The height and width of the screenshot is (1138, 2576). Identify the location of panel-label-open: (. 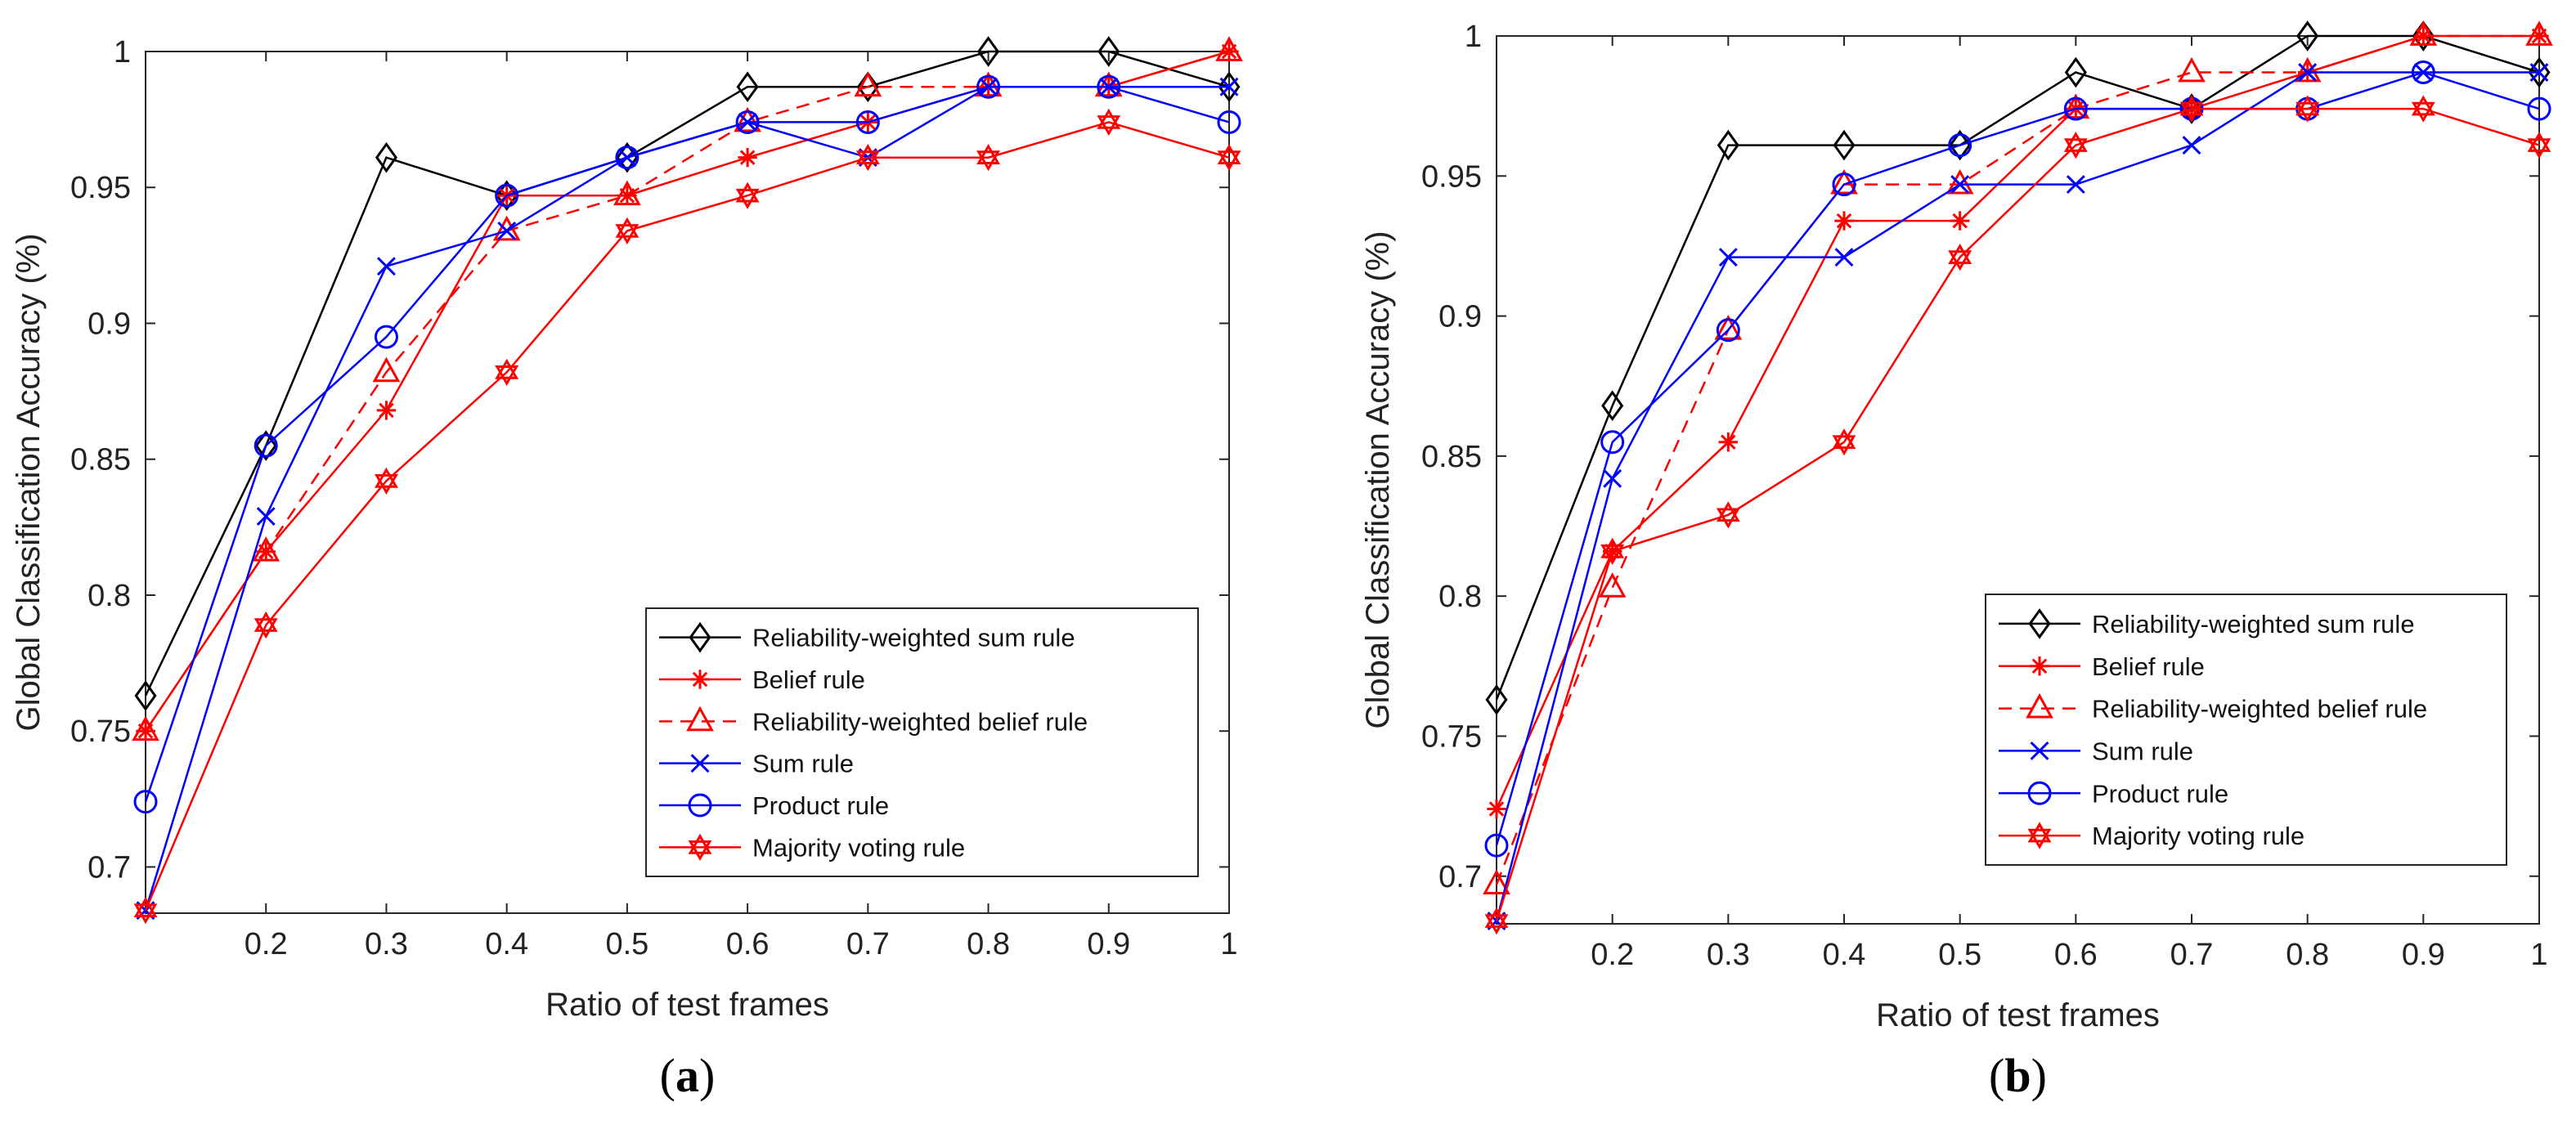
(1996, 1075).